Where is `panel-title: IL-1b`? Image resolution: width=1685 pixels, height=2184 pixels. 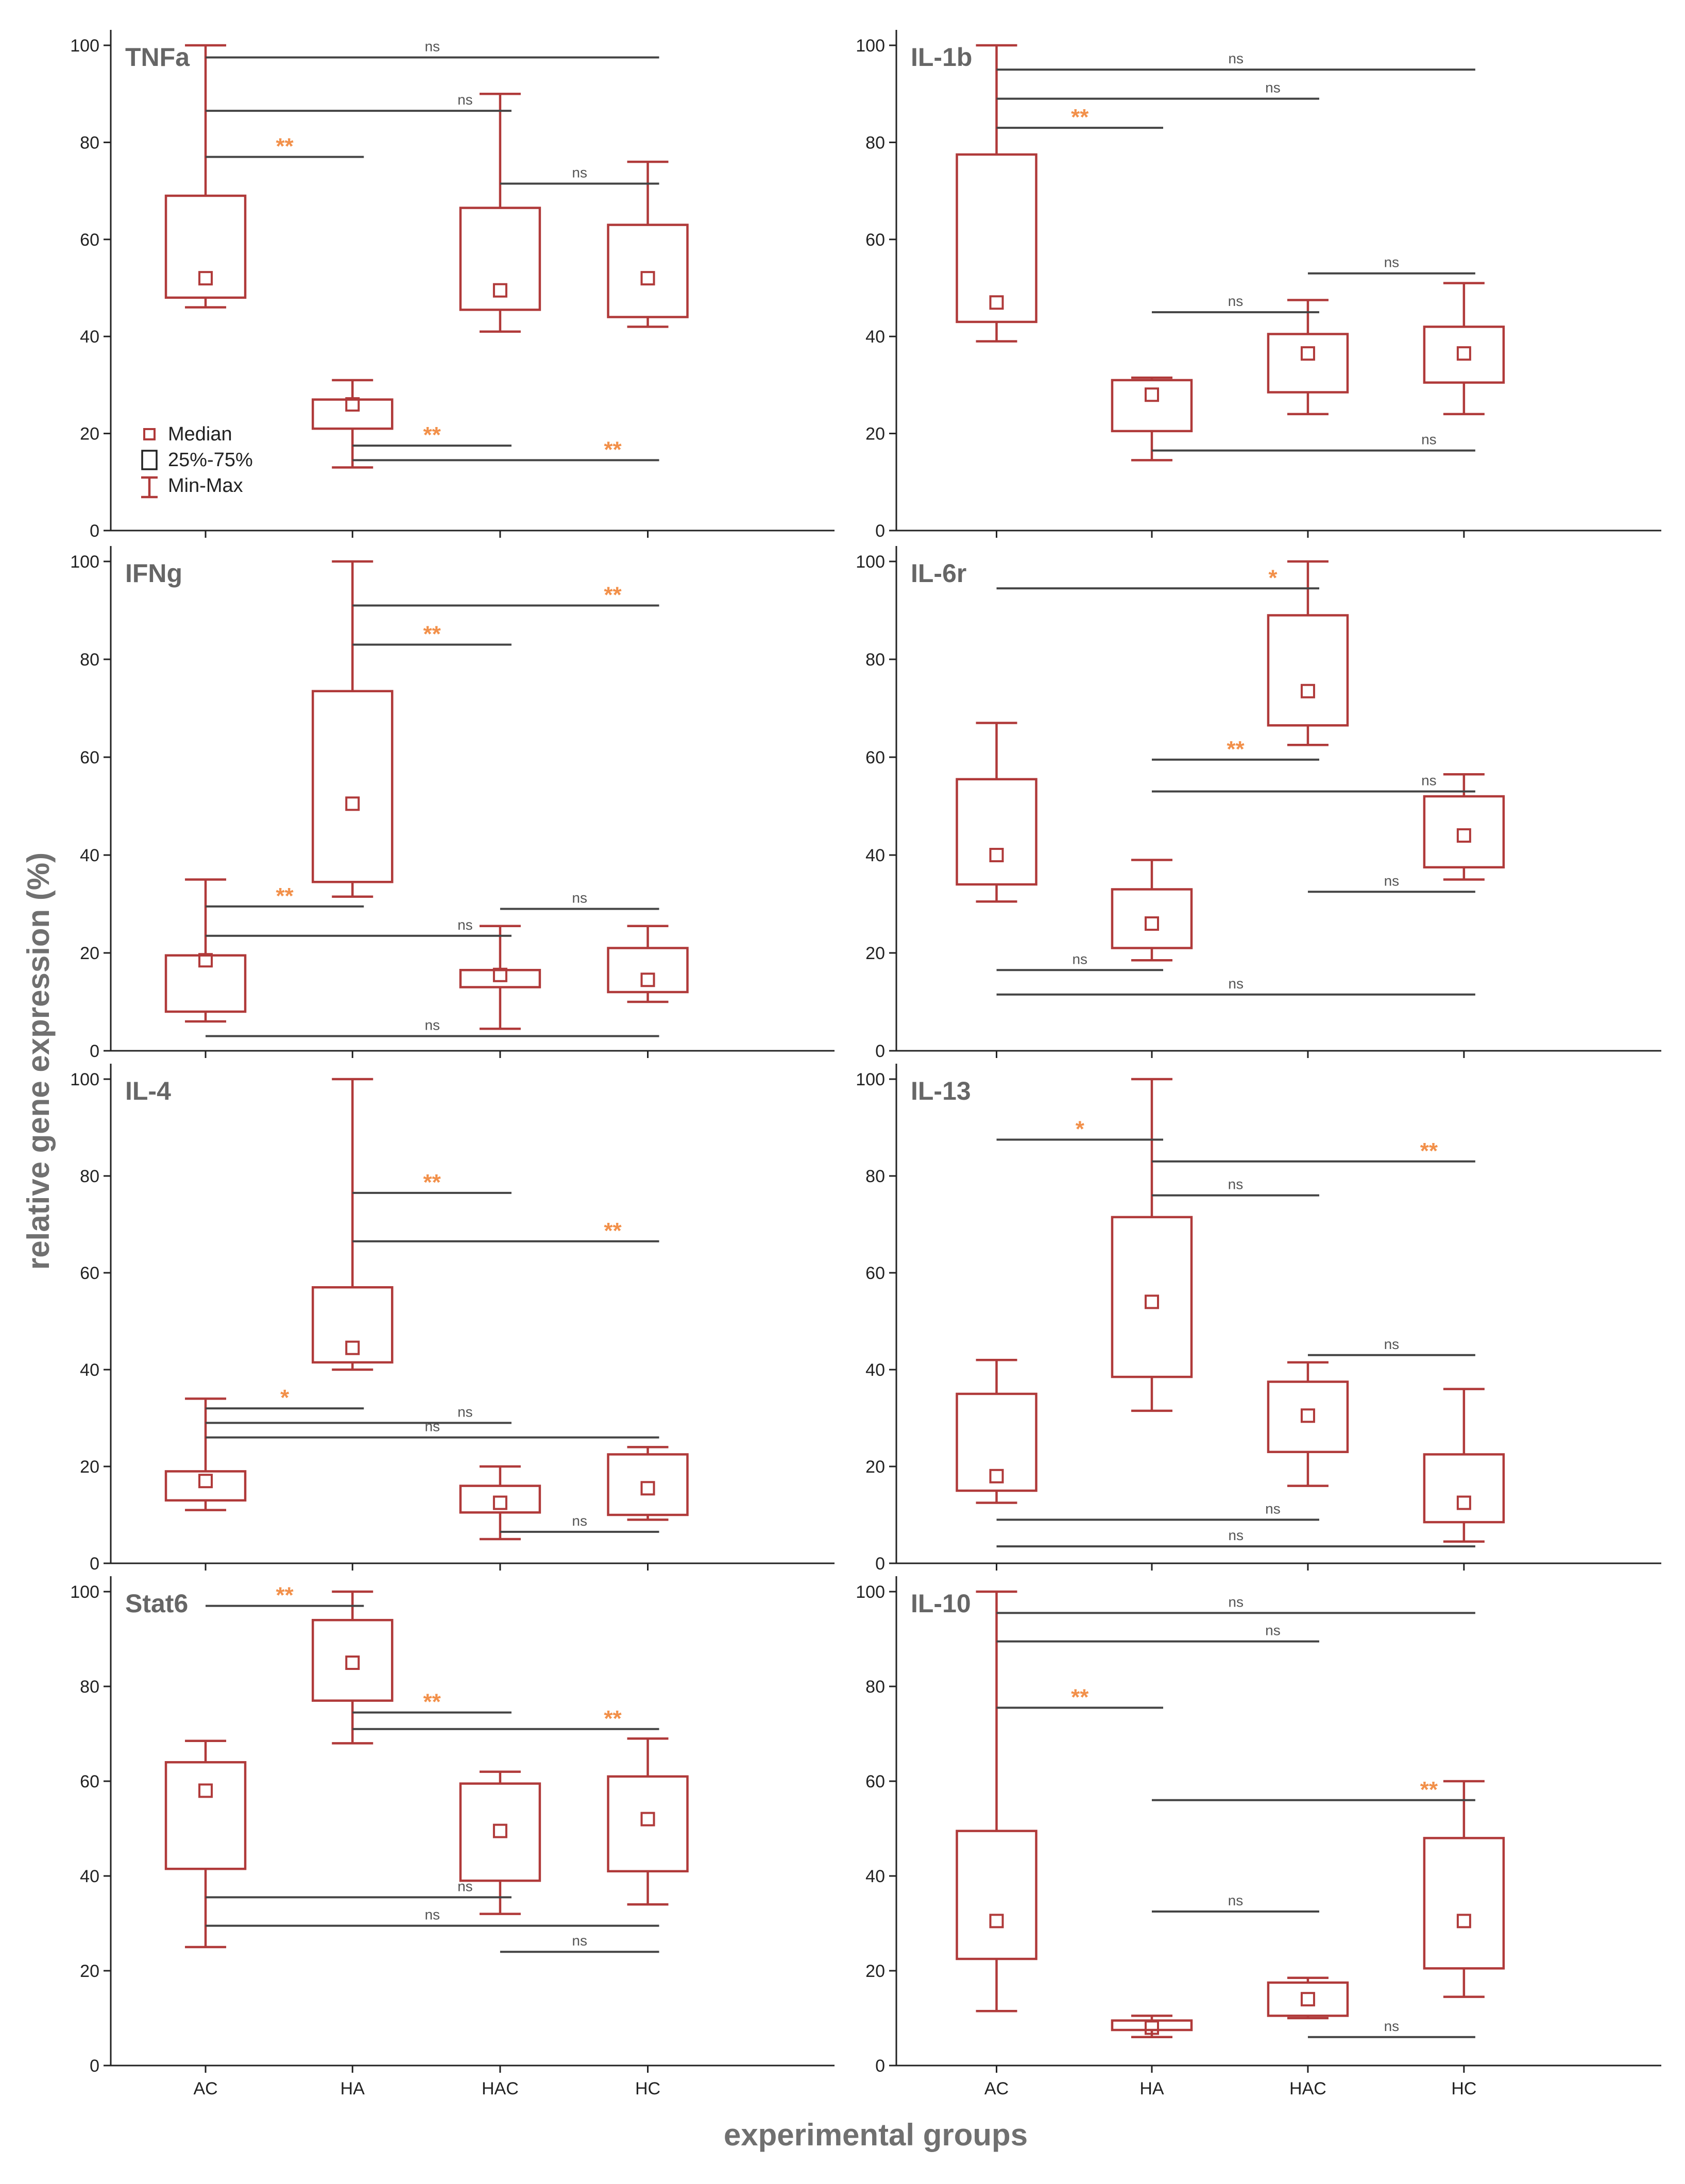 panel-title: IL-1b is located at coordinates (941, 57).